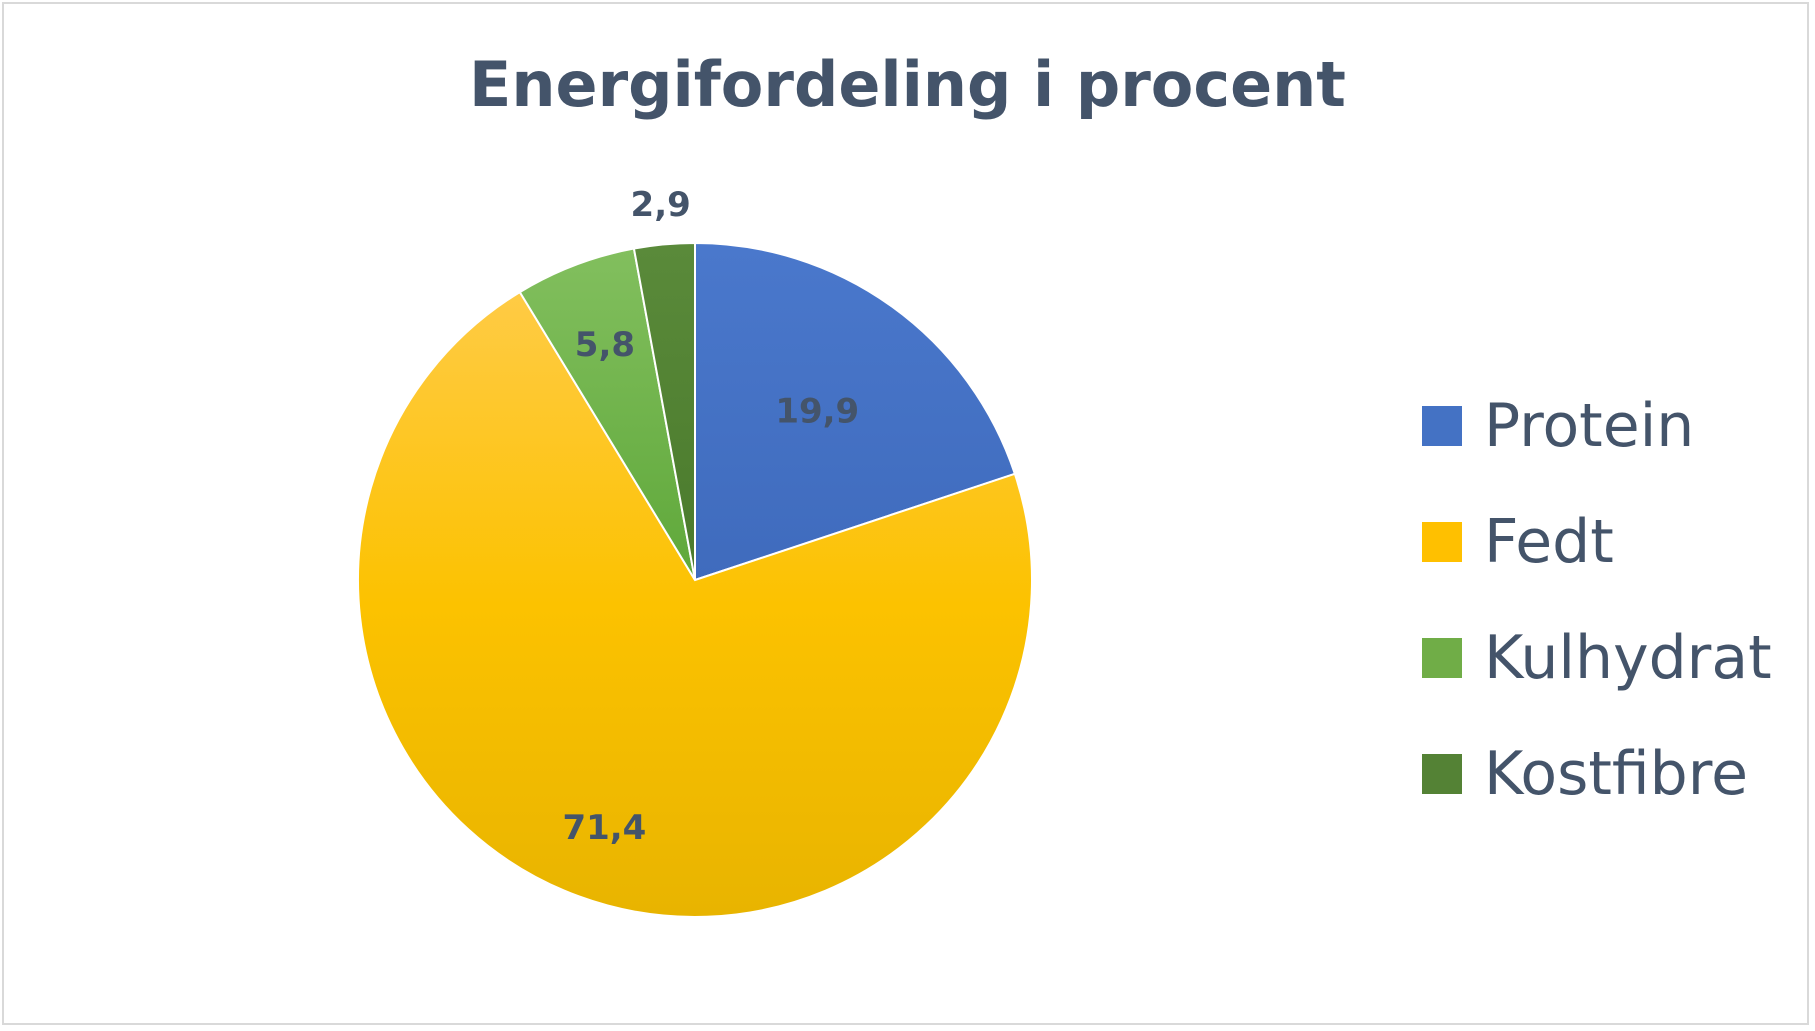  Describe the element at coordinates (1616, 774) in the screenshot. I see `legend-label: Kostfibre` at that location.